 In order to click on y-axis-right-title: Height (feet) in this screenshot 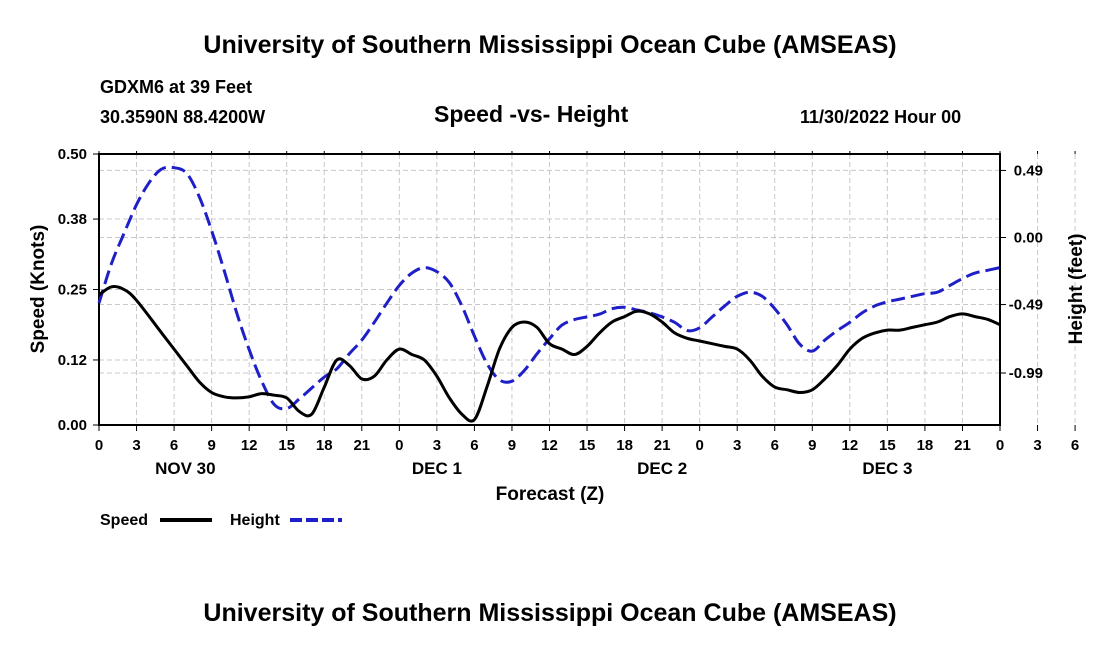, I will do `click(1076, 289)`.